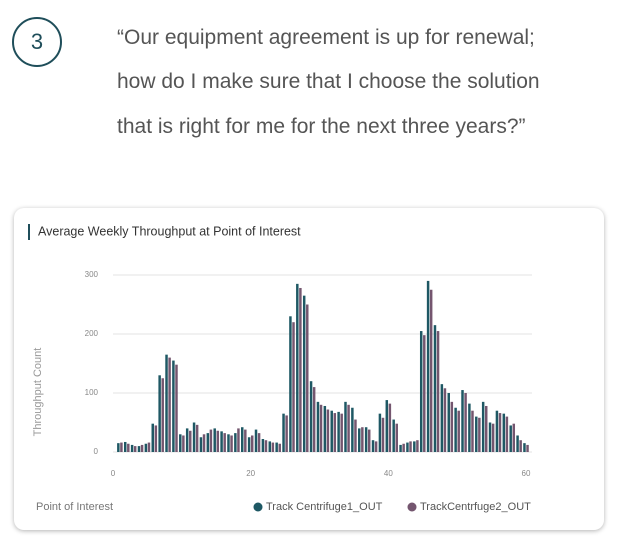 Image resolution: width=622 pixels, height=551 pixels. Describe the element at coordinates (92, 333) in the screenshot. I see `y-tick-label: 200` at that location.